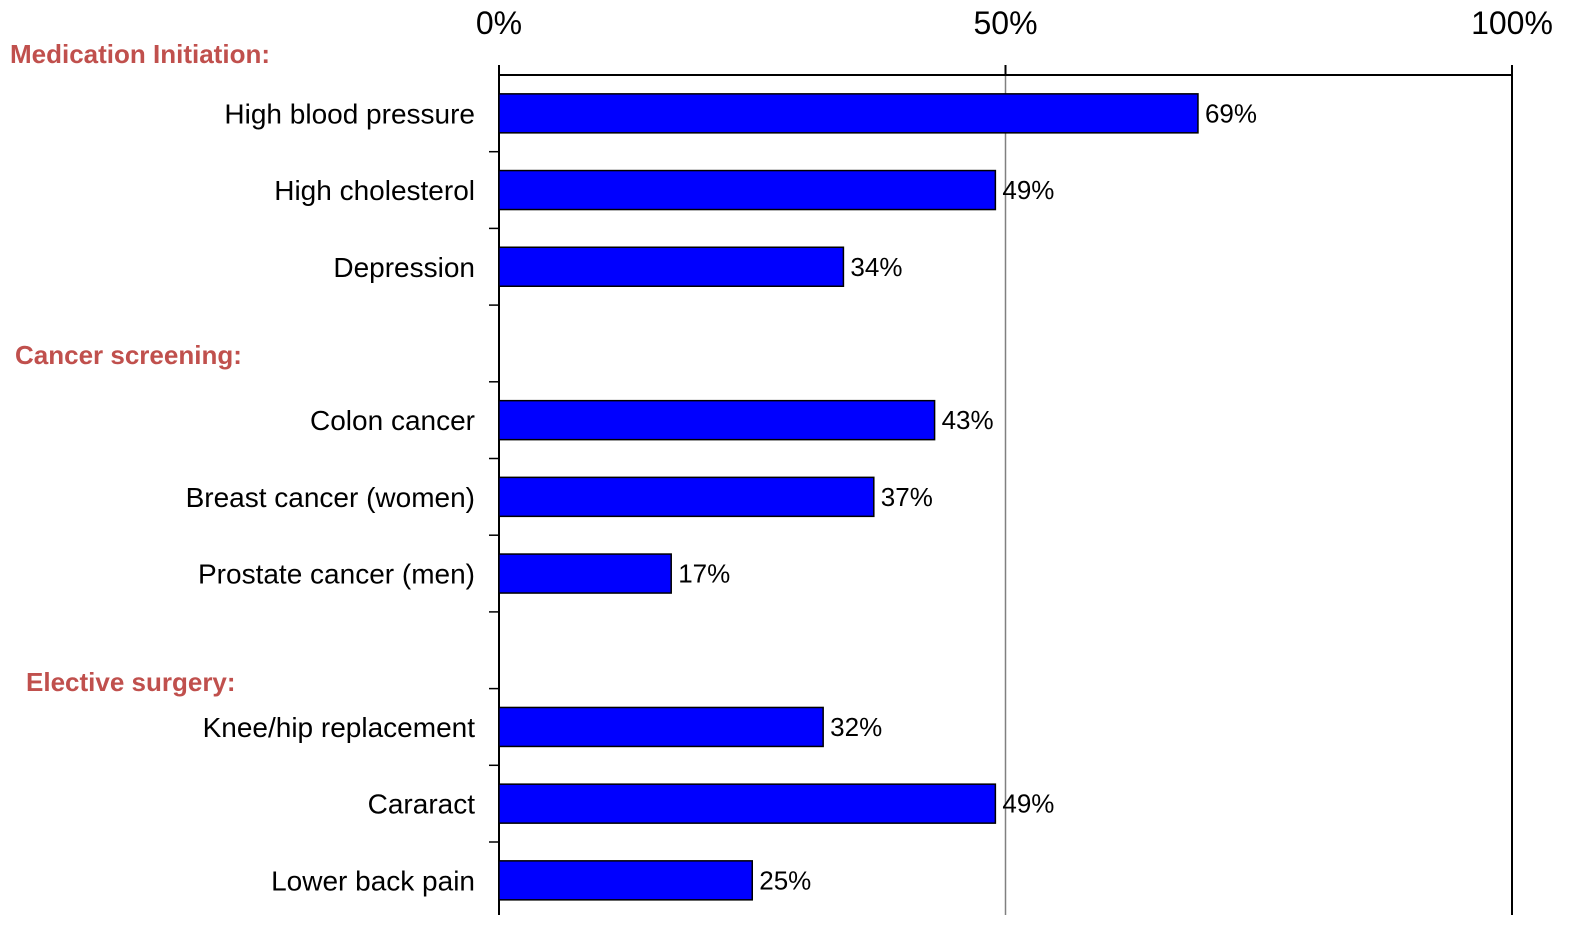 Image resolution: width=1585 pixels, height=925 pixels. Describe the element at coordinates (374, 190) in the screenshot. I see `category-label: High cholesterol` at that location.